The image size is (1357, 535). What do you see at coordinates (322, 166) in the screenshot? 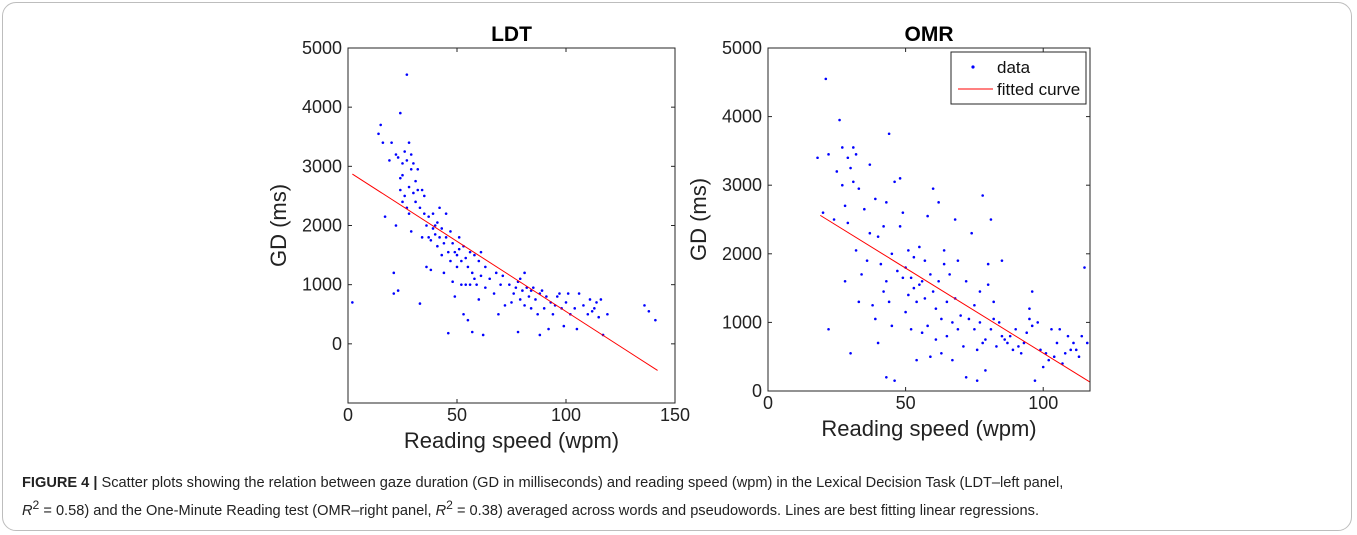
I see `y-tick-label: 3000` at bounding box center [322, 166].